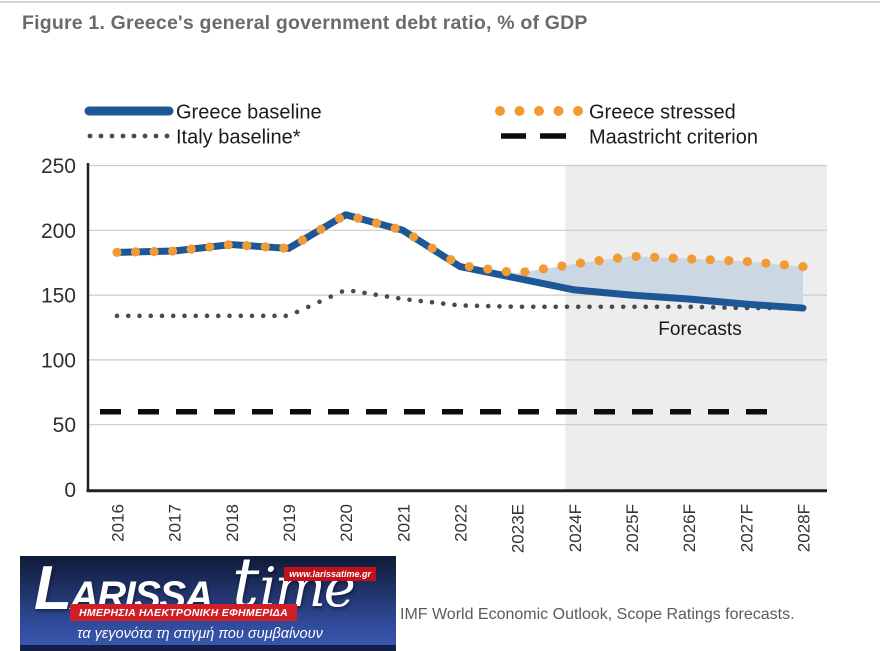  I want to click on x-axis-label: 2023E, so click(518, 528).